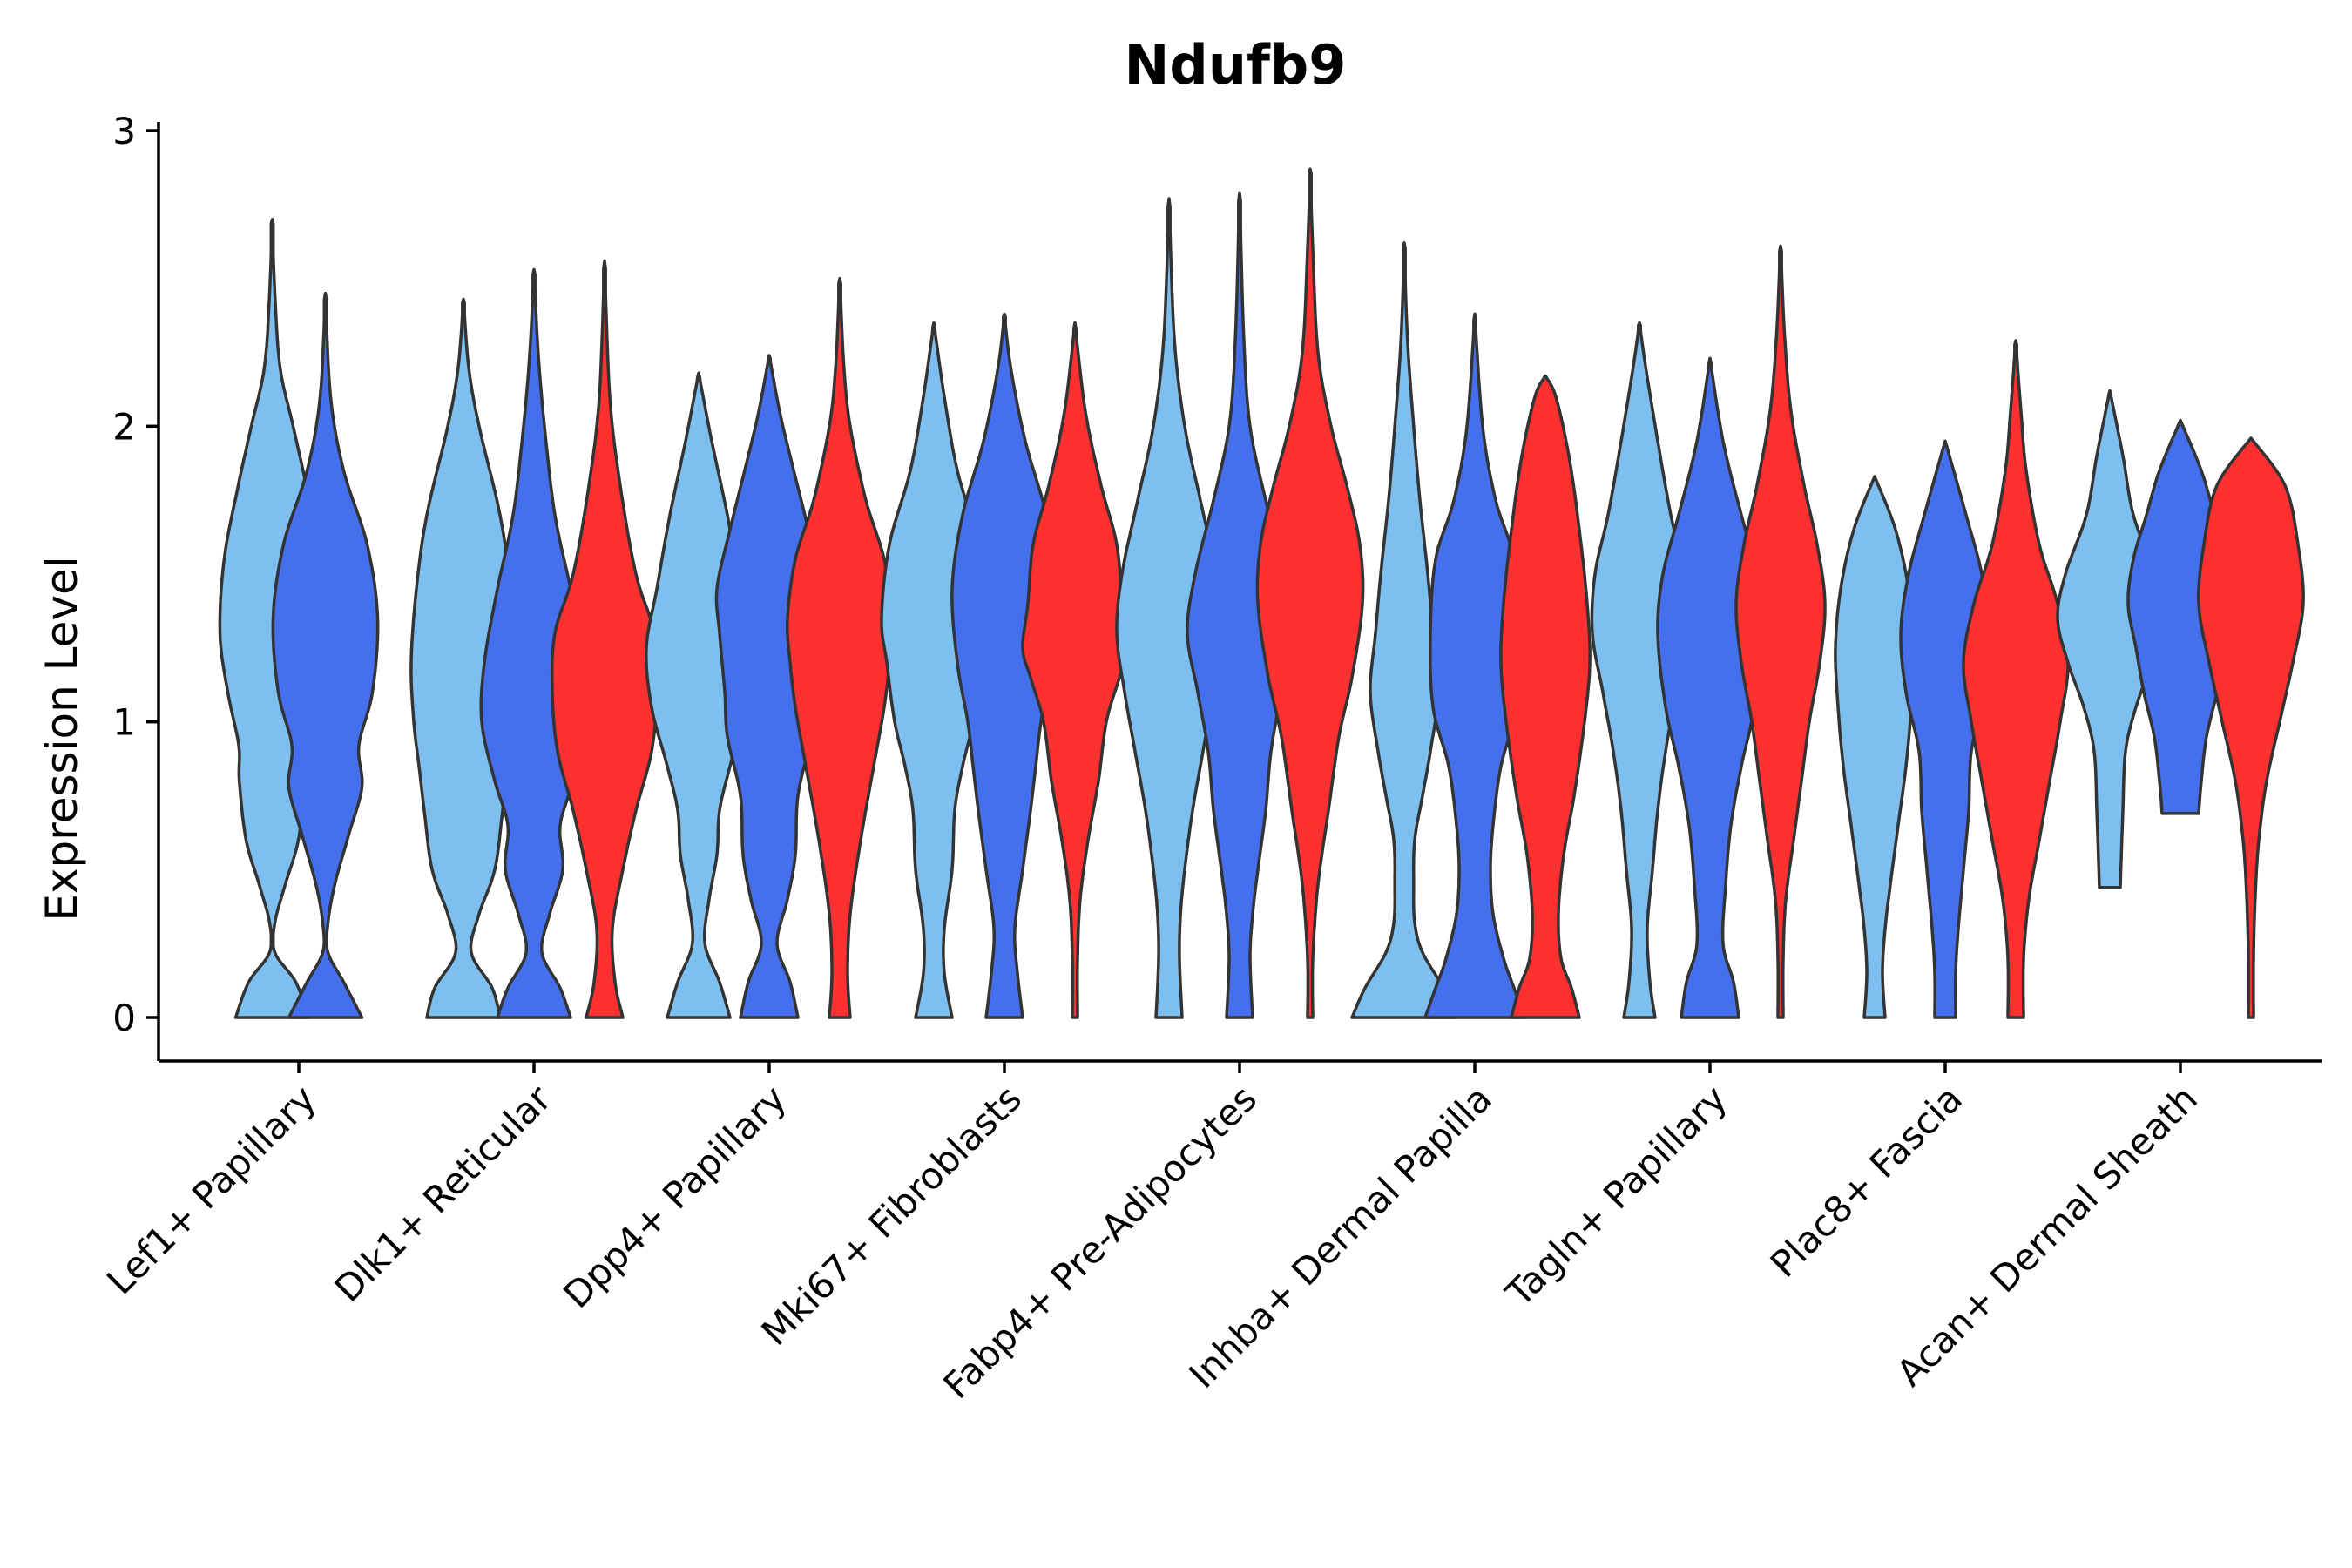 The image size is (2352, 1568). Describe the element at coordinates (1616, 1196) in the screenshot. I see `x-tick-label: Tagln+ Papillary` at that location.